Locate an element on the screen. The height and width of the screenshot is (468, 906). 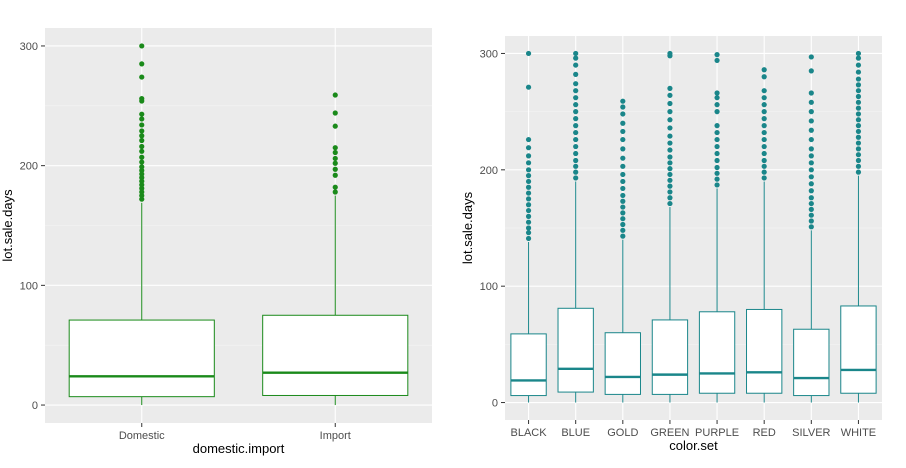
box-purple is located at coordinates (717, 227).